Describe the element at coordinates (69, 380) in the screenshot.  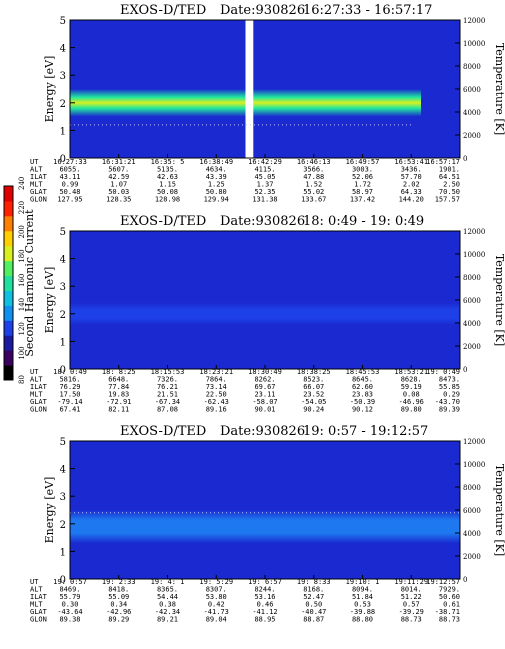
I see `ephemeris-value: 5816.` at that location.